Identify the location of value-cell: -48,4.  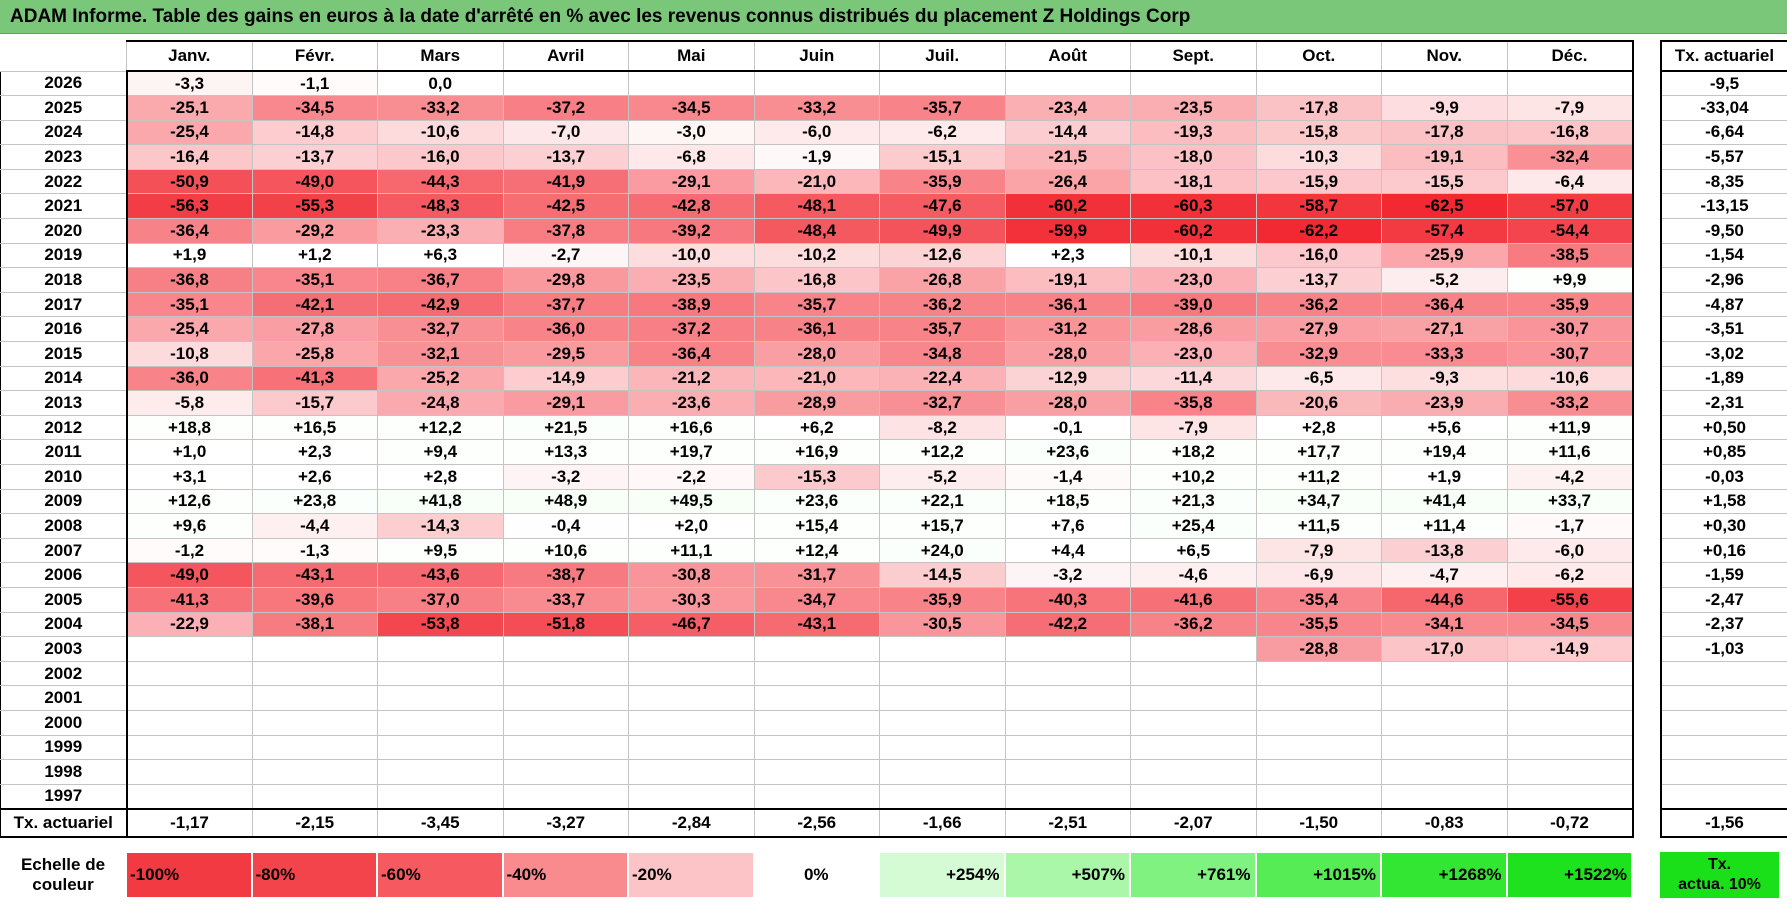
(816, 231).